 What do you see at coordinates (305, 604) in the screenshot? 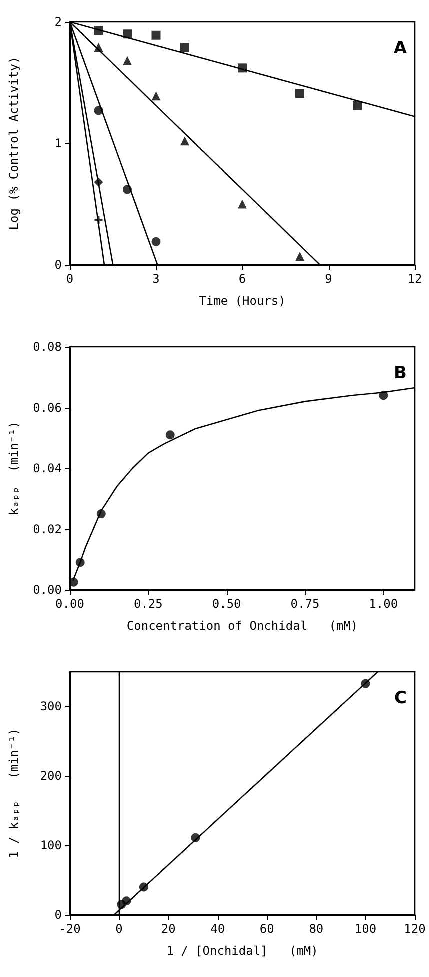
I see `x-tick-label: 0.75` at bounding box center [305, 604].